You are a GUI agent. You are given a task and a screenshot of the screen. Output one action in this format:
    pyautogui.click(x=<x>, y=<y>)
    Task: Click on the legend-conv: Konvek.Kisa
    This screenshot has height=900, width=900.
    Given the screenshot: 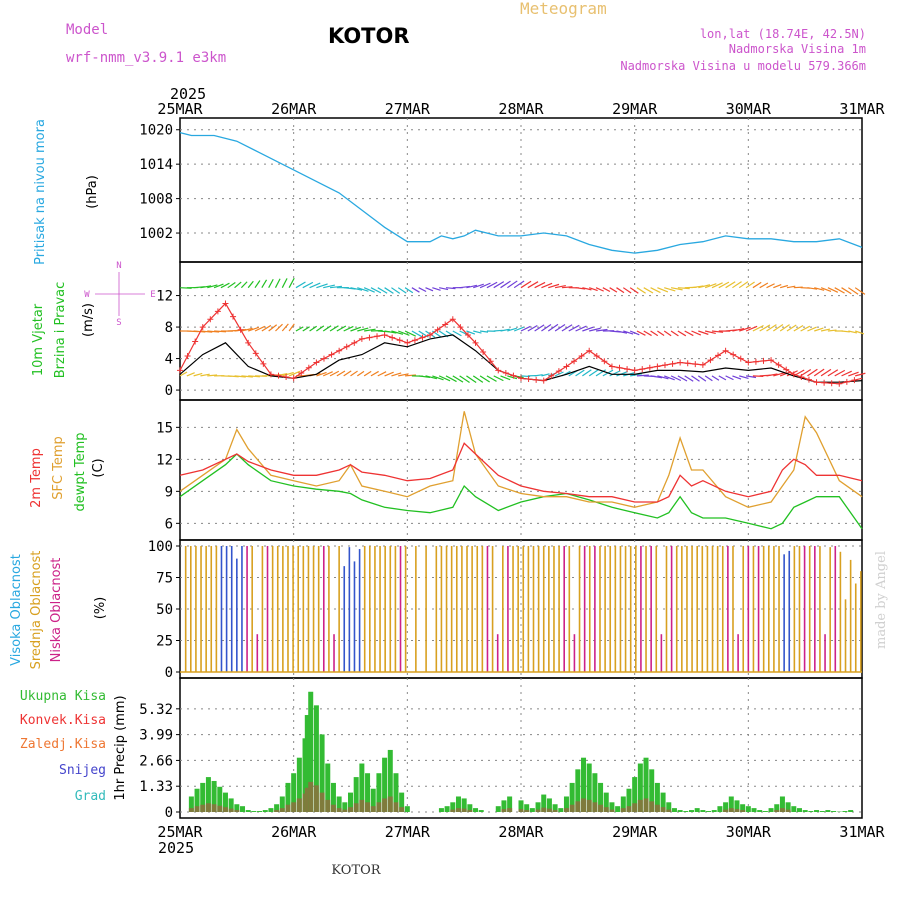 What is the action you would take?
    pyautogui.click(x=63, y=720)
    